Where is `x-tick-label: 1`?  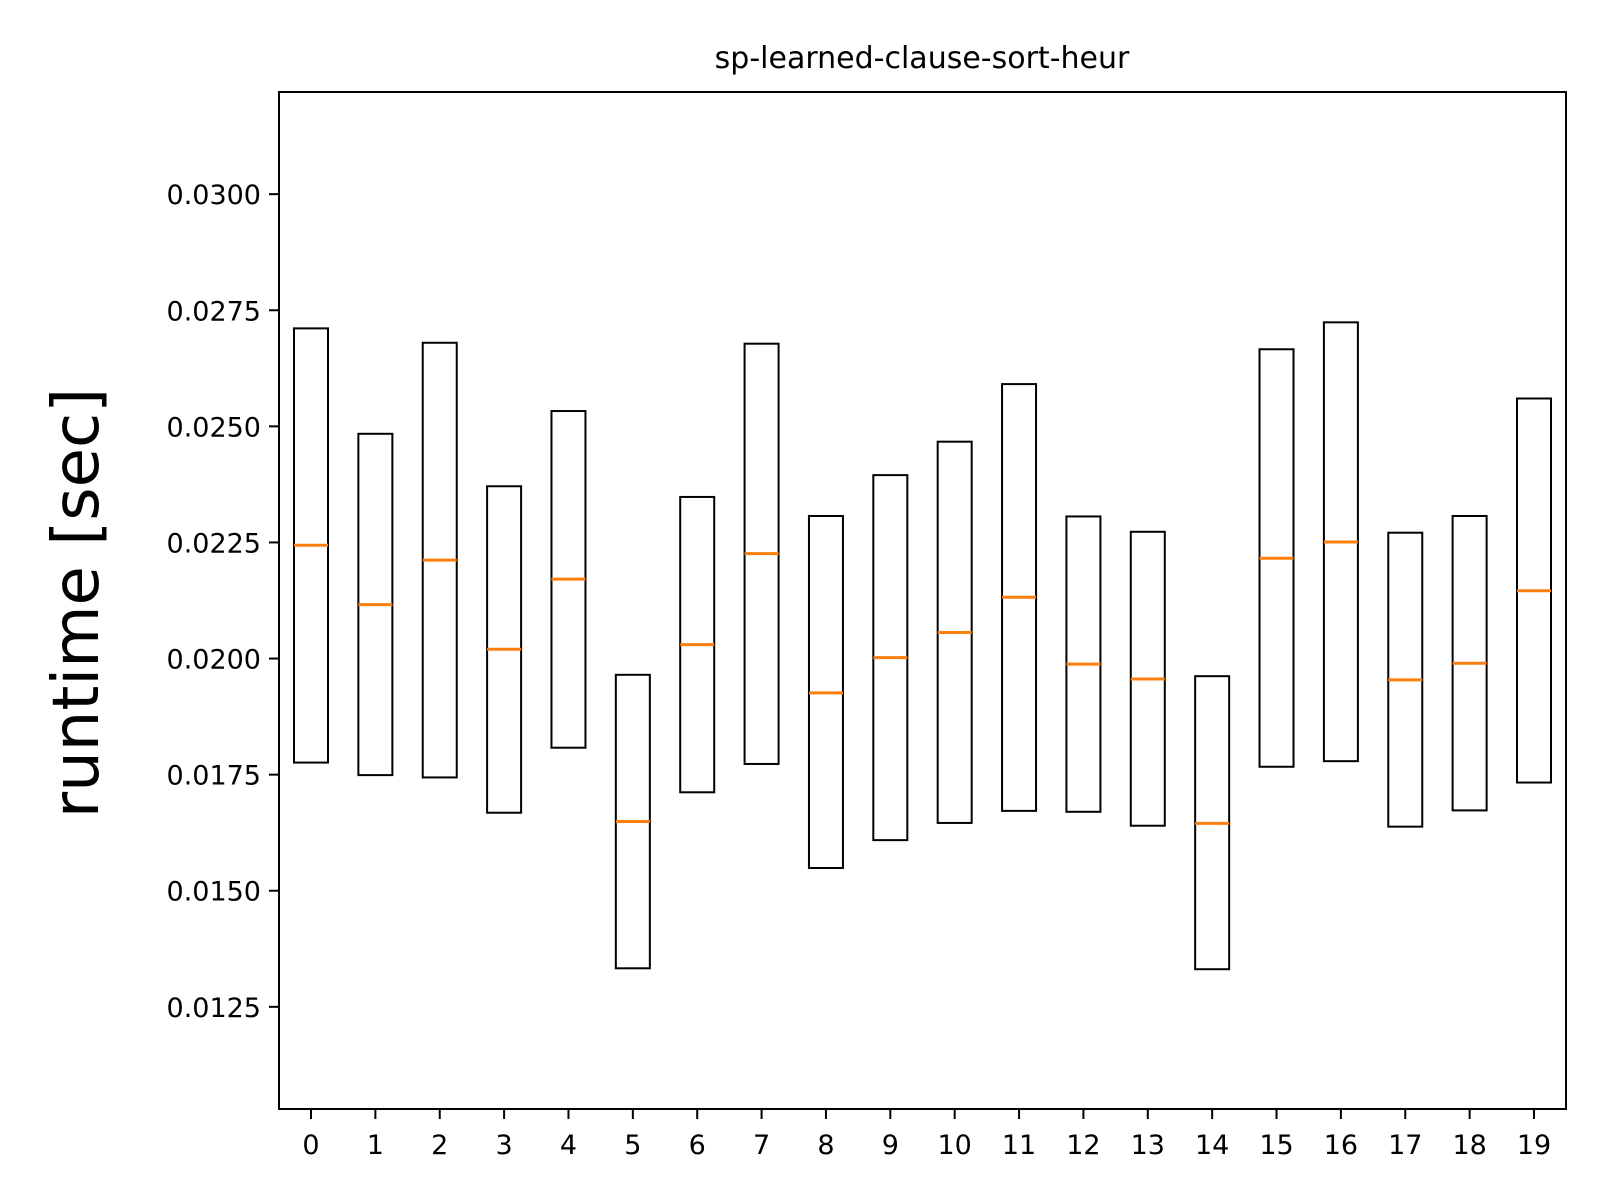 x-tick-label: 1 is located at coordinates (375, 1145).